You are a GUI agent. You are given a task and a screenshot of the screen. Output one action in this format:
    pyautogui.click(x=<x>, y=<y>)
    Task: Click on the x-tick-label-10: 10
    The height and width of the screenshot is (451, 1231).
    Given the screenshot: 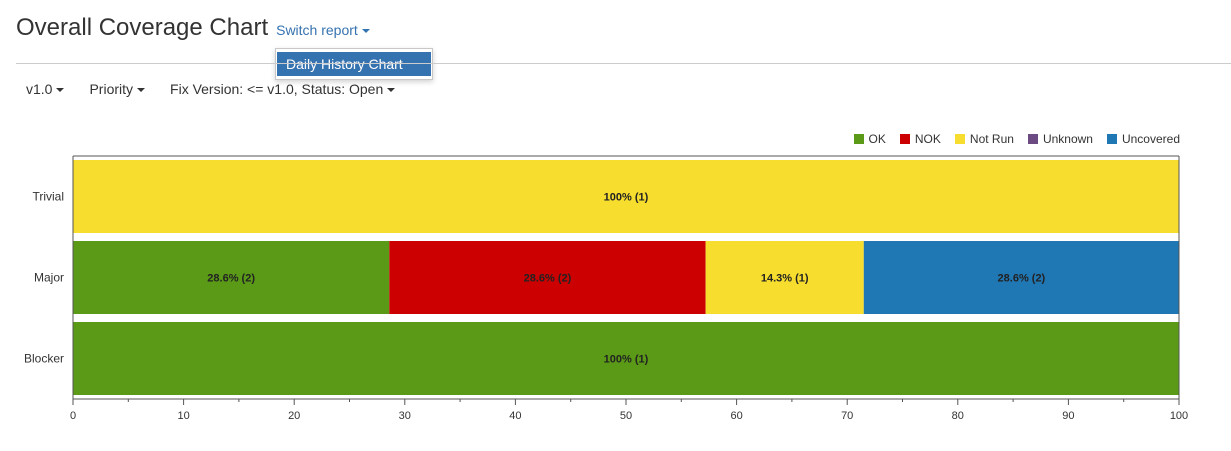 What is the action you would take?
    pyautogui.click(x=183, y=416)
    